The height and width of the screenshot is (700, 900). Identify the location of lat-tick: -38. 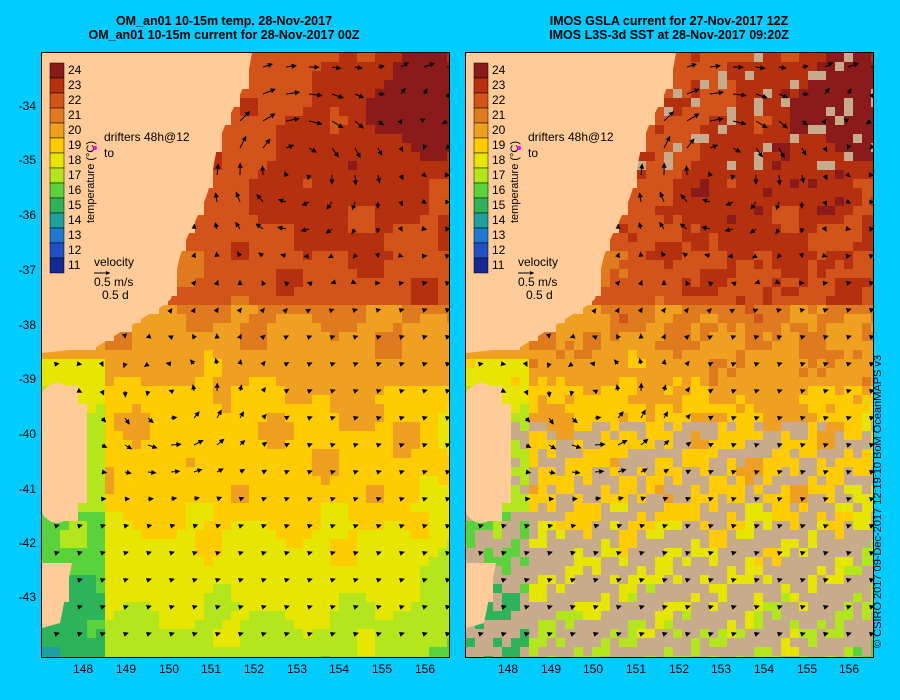
(27, 325).